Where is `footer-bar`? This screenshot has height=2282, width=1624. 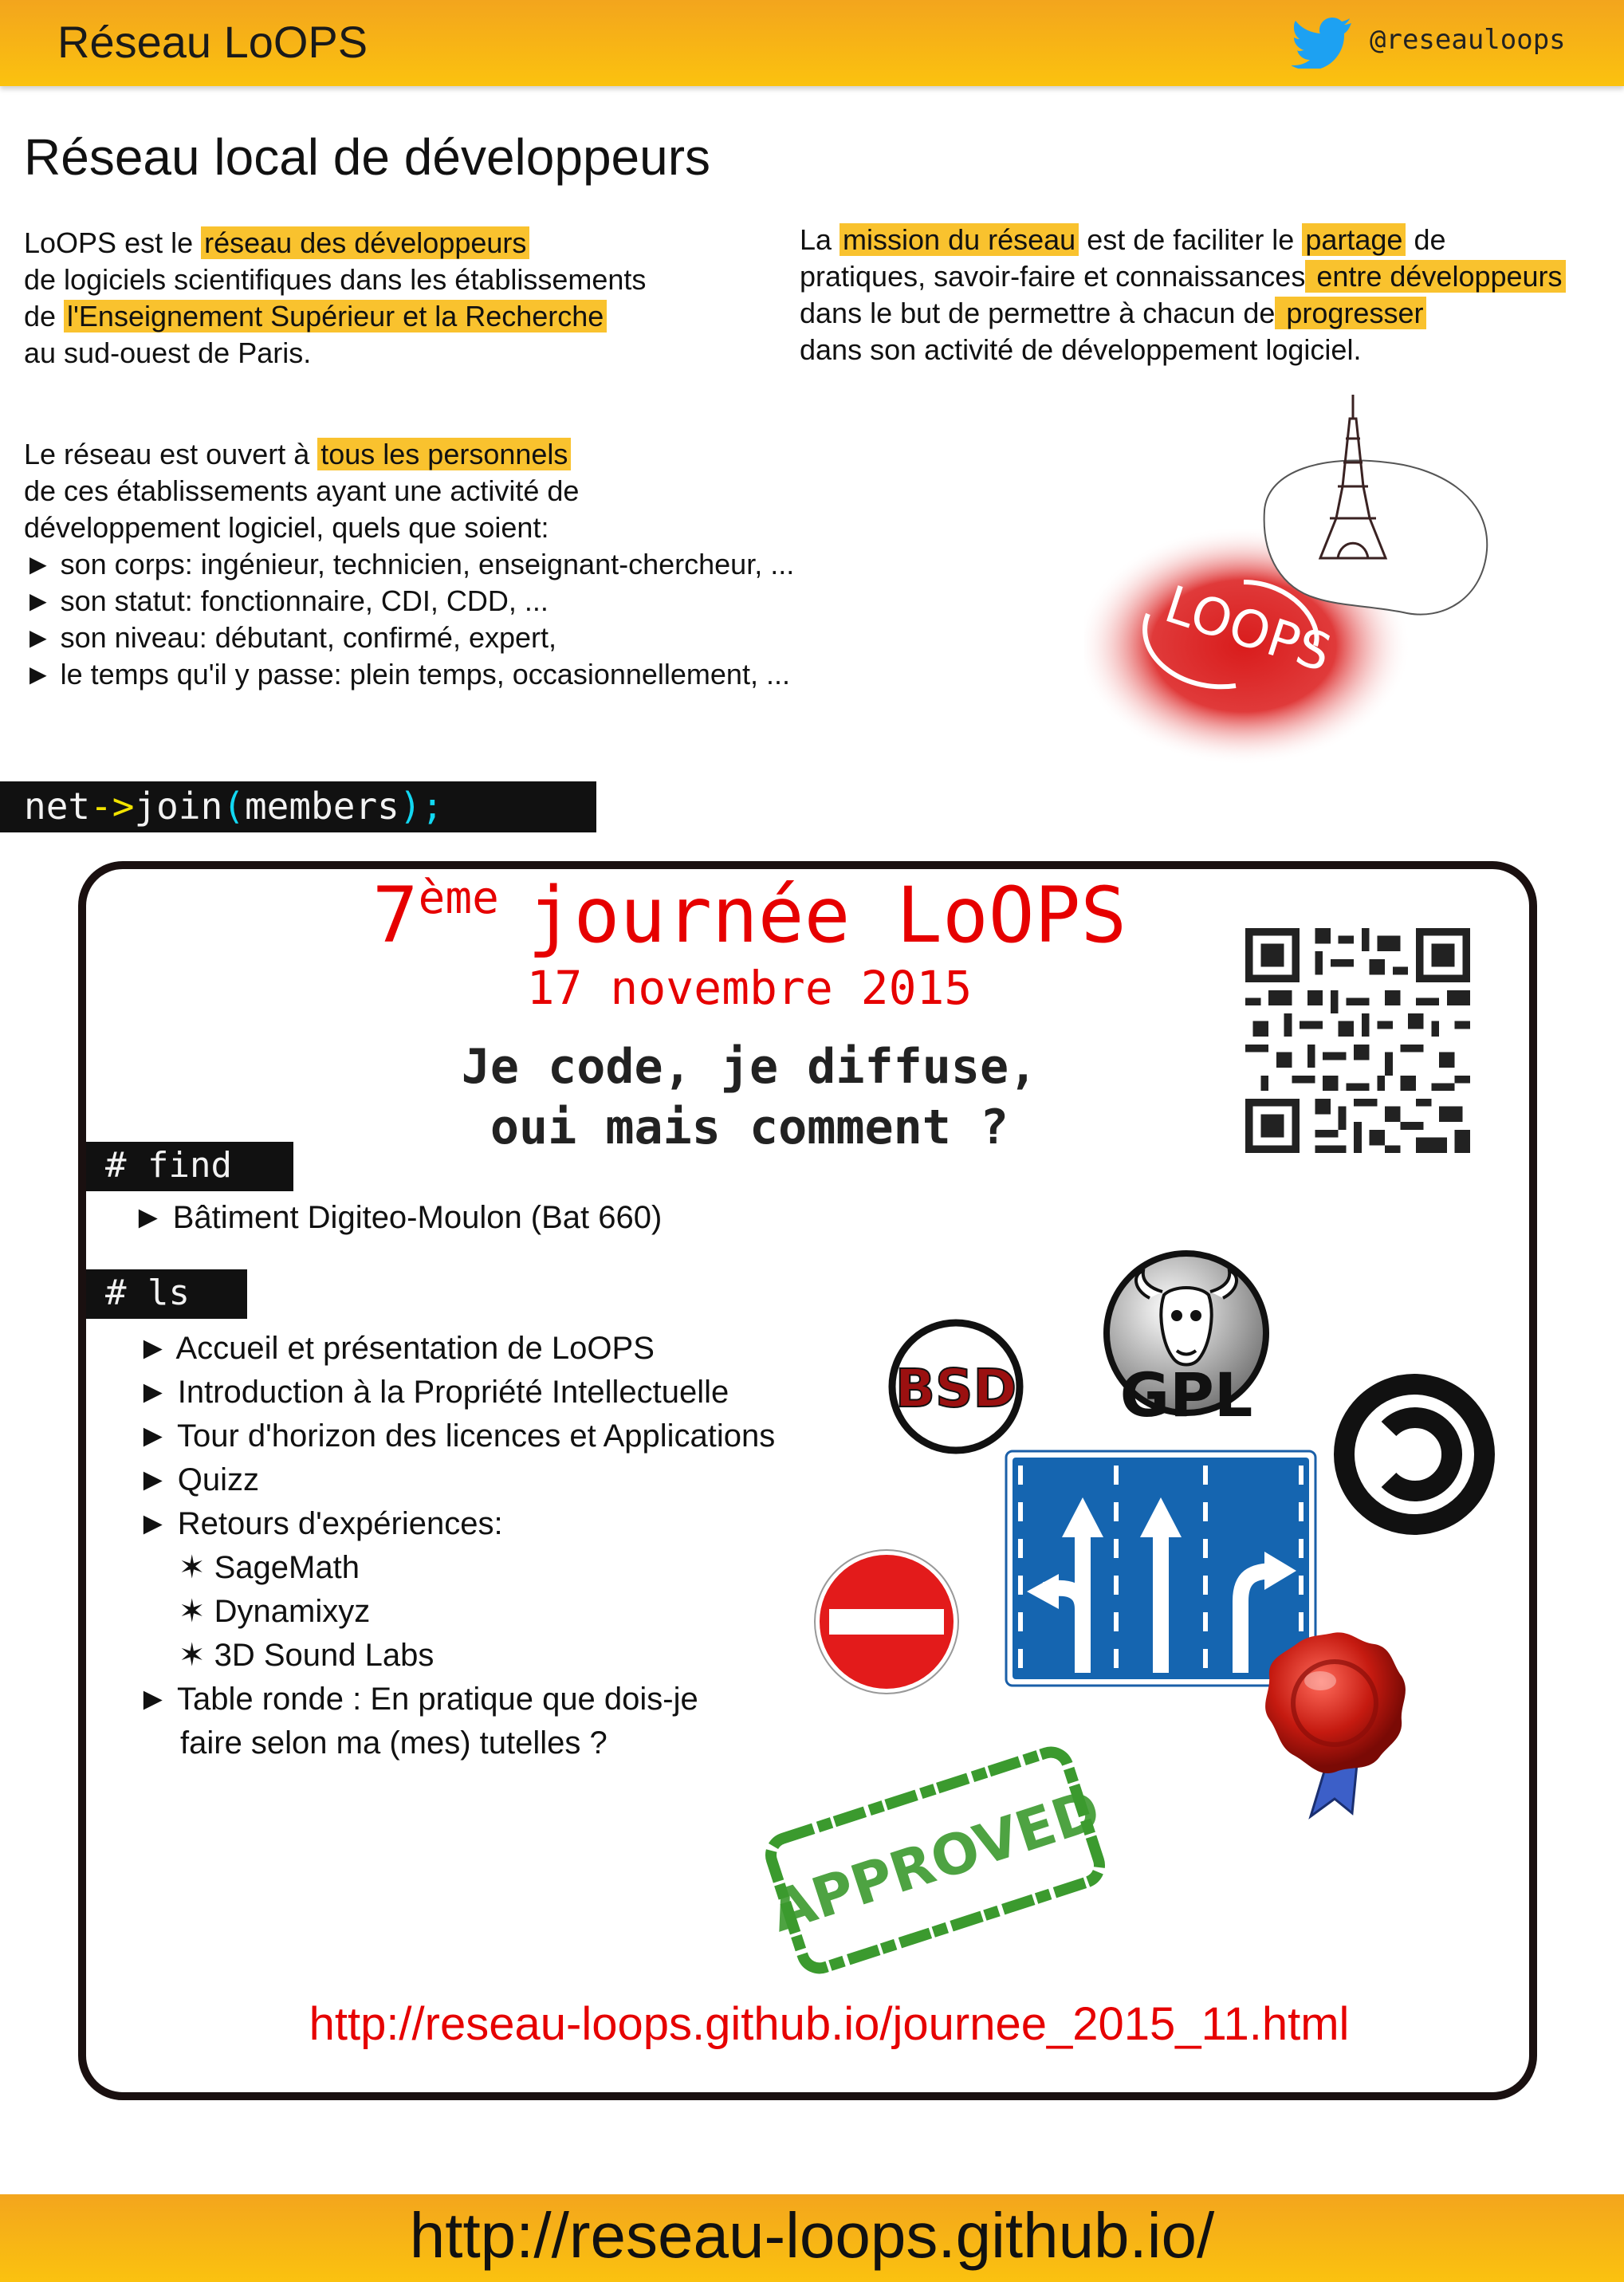
footer-bar is located at coordinates (812, 2238).